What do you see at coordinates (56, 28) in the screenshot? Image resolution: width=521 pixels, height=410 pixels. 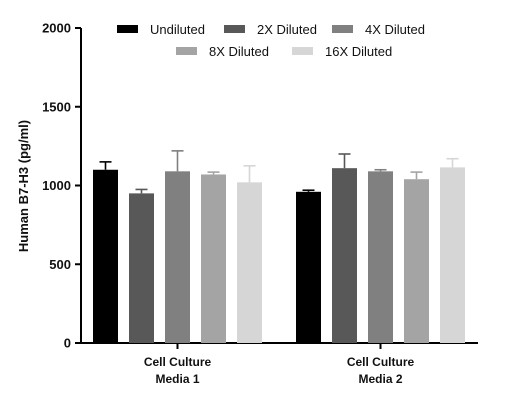 I see `y-tick-label: 2000` at bounding box center [56, 28].